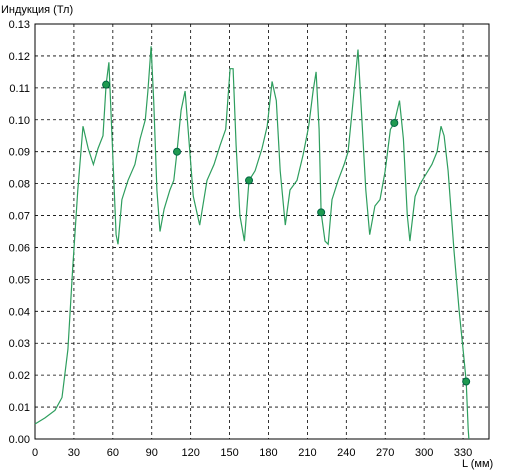 The width and height of the screenshot is (516, 476). I want to click on x-tick-label: 60, so click(113, 453).